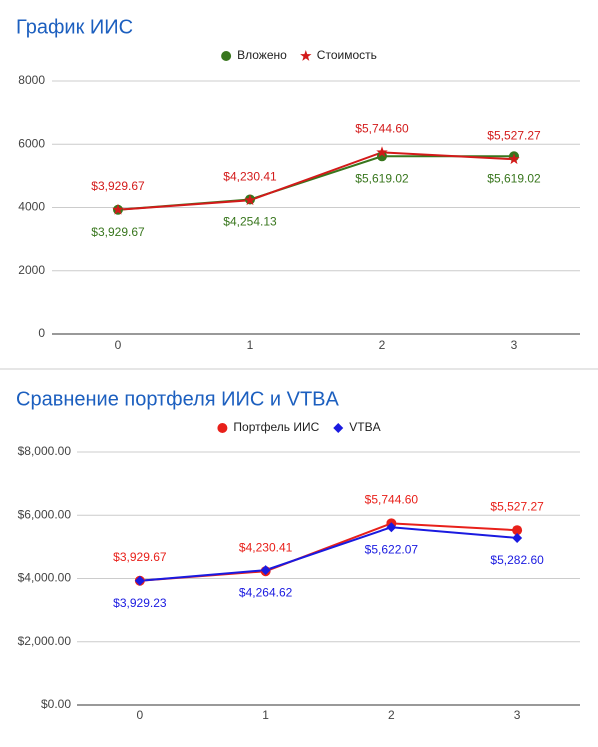 This screenshot has width=598, height=747. What do you see at coordinates (45, 514) in the screenshot?
I see `y-tick-label: $6,000.00` at bounding box center [45, 514].